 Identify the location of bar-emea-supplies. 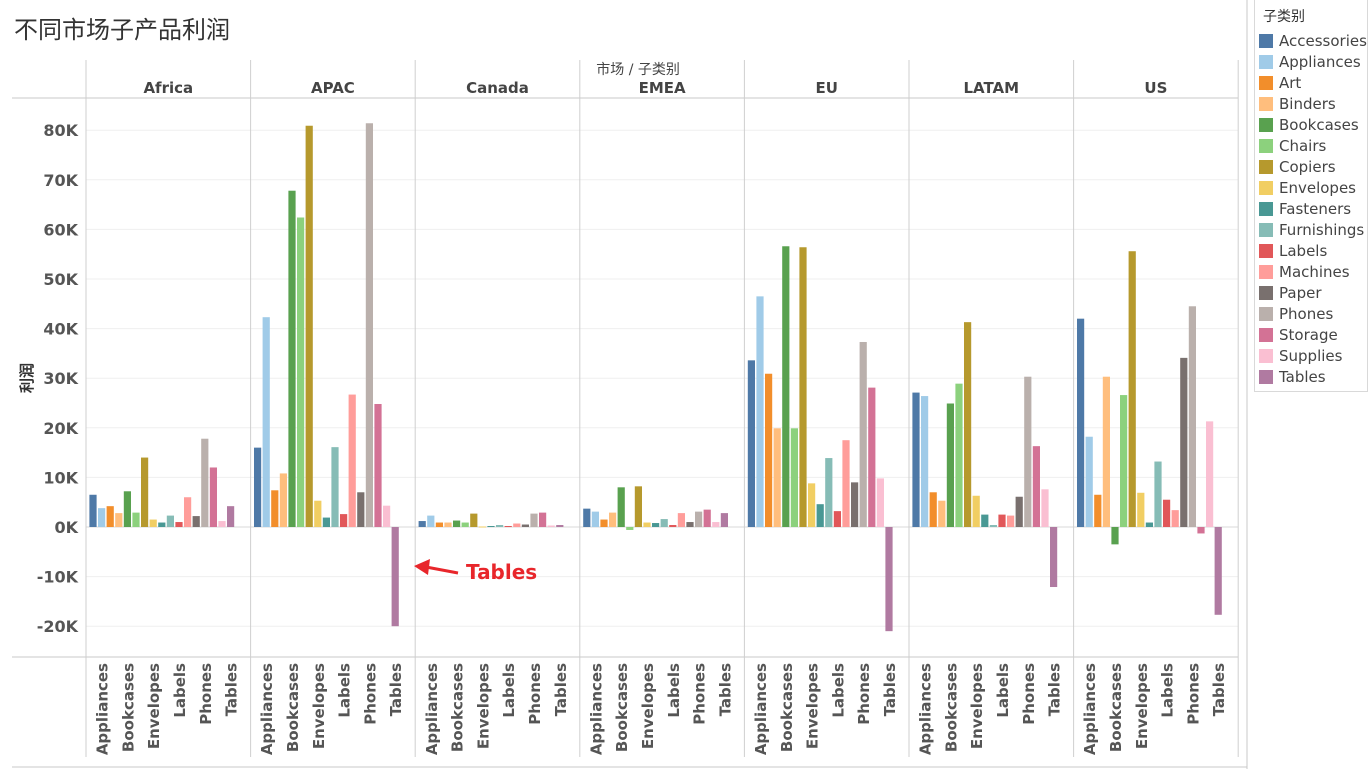
(716, 524).